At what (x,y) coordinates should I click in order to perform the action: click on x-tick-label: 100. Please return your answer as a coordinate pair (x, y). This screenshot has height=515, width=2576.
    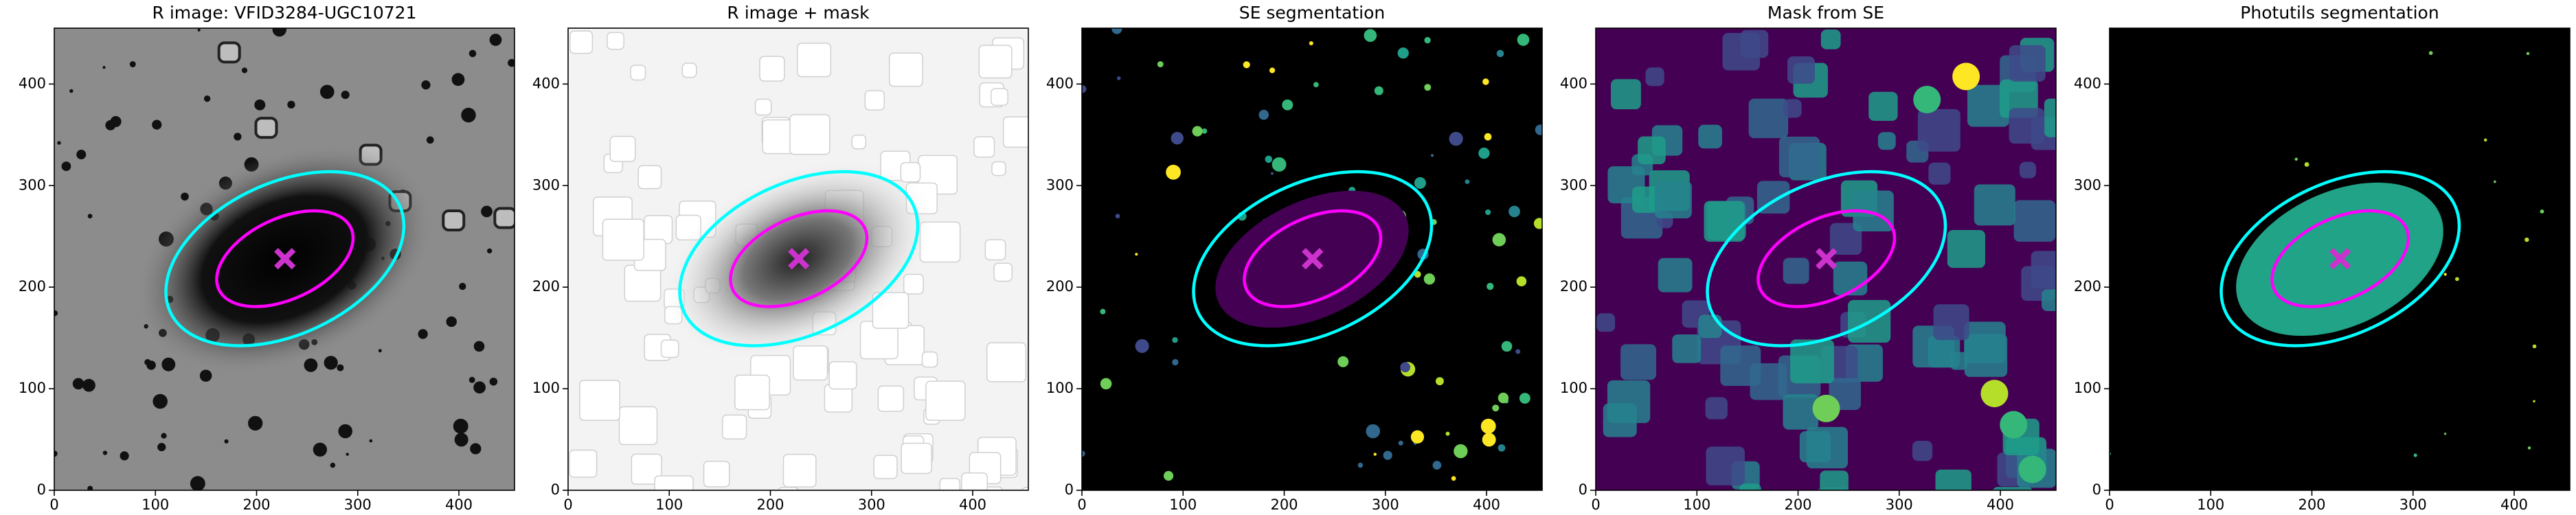
    Looking at the image, I should click on (2210, 504).